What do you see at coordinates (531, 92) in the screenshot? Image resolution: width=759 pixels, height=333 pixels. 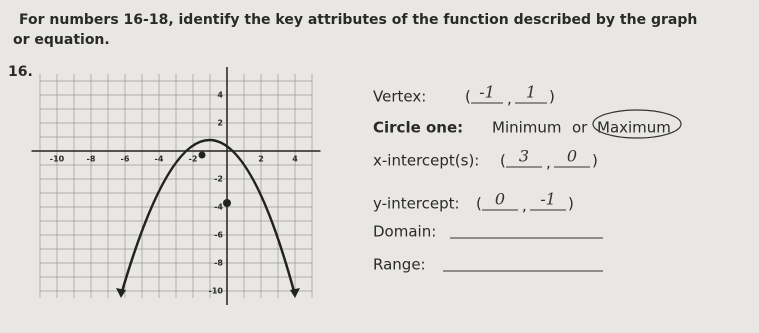 I see `handwritten-answer: 1` at bounding box center [531, 92].